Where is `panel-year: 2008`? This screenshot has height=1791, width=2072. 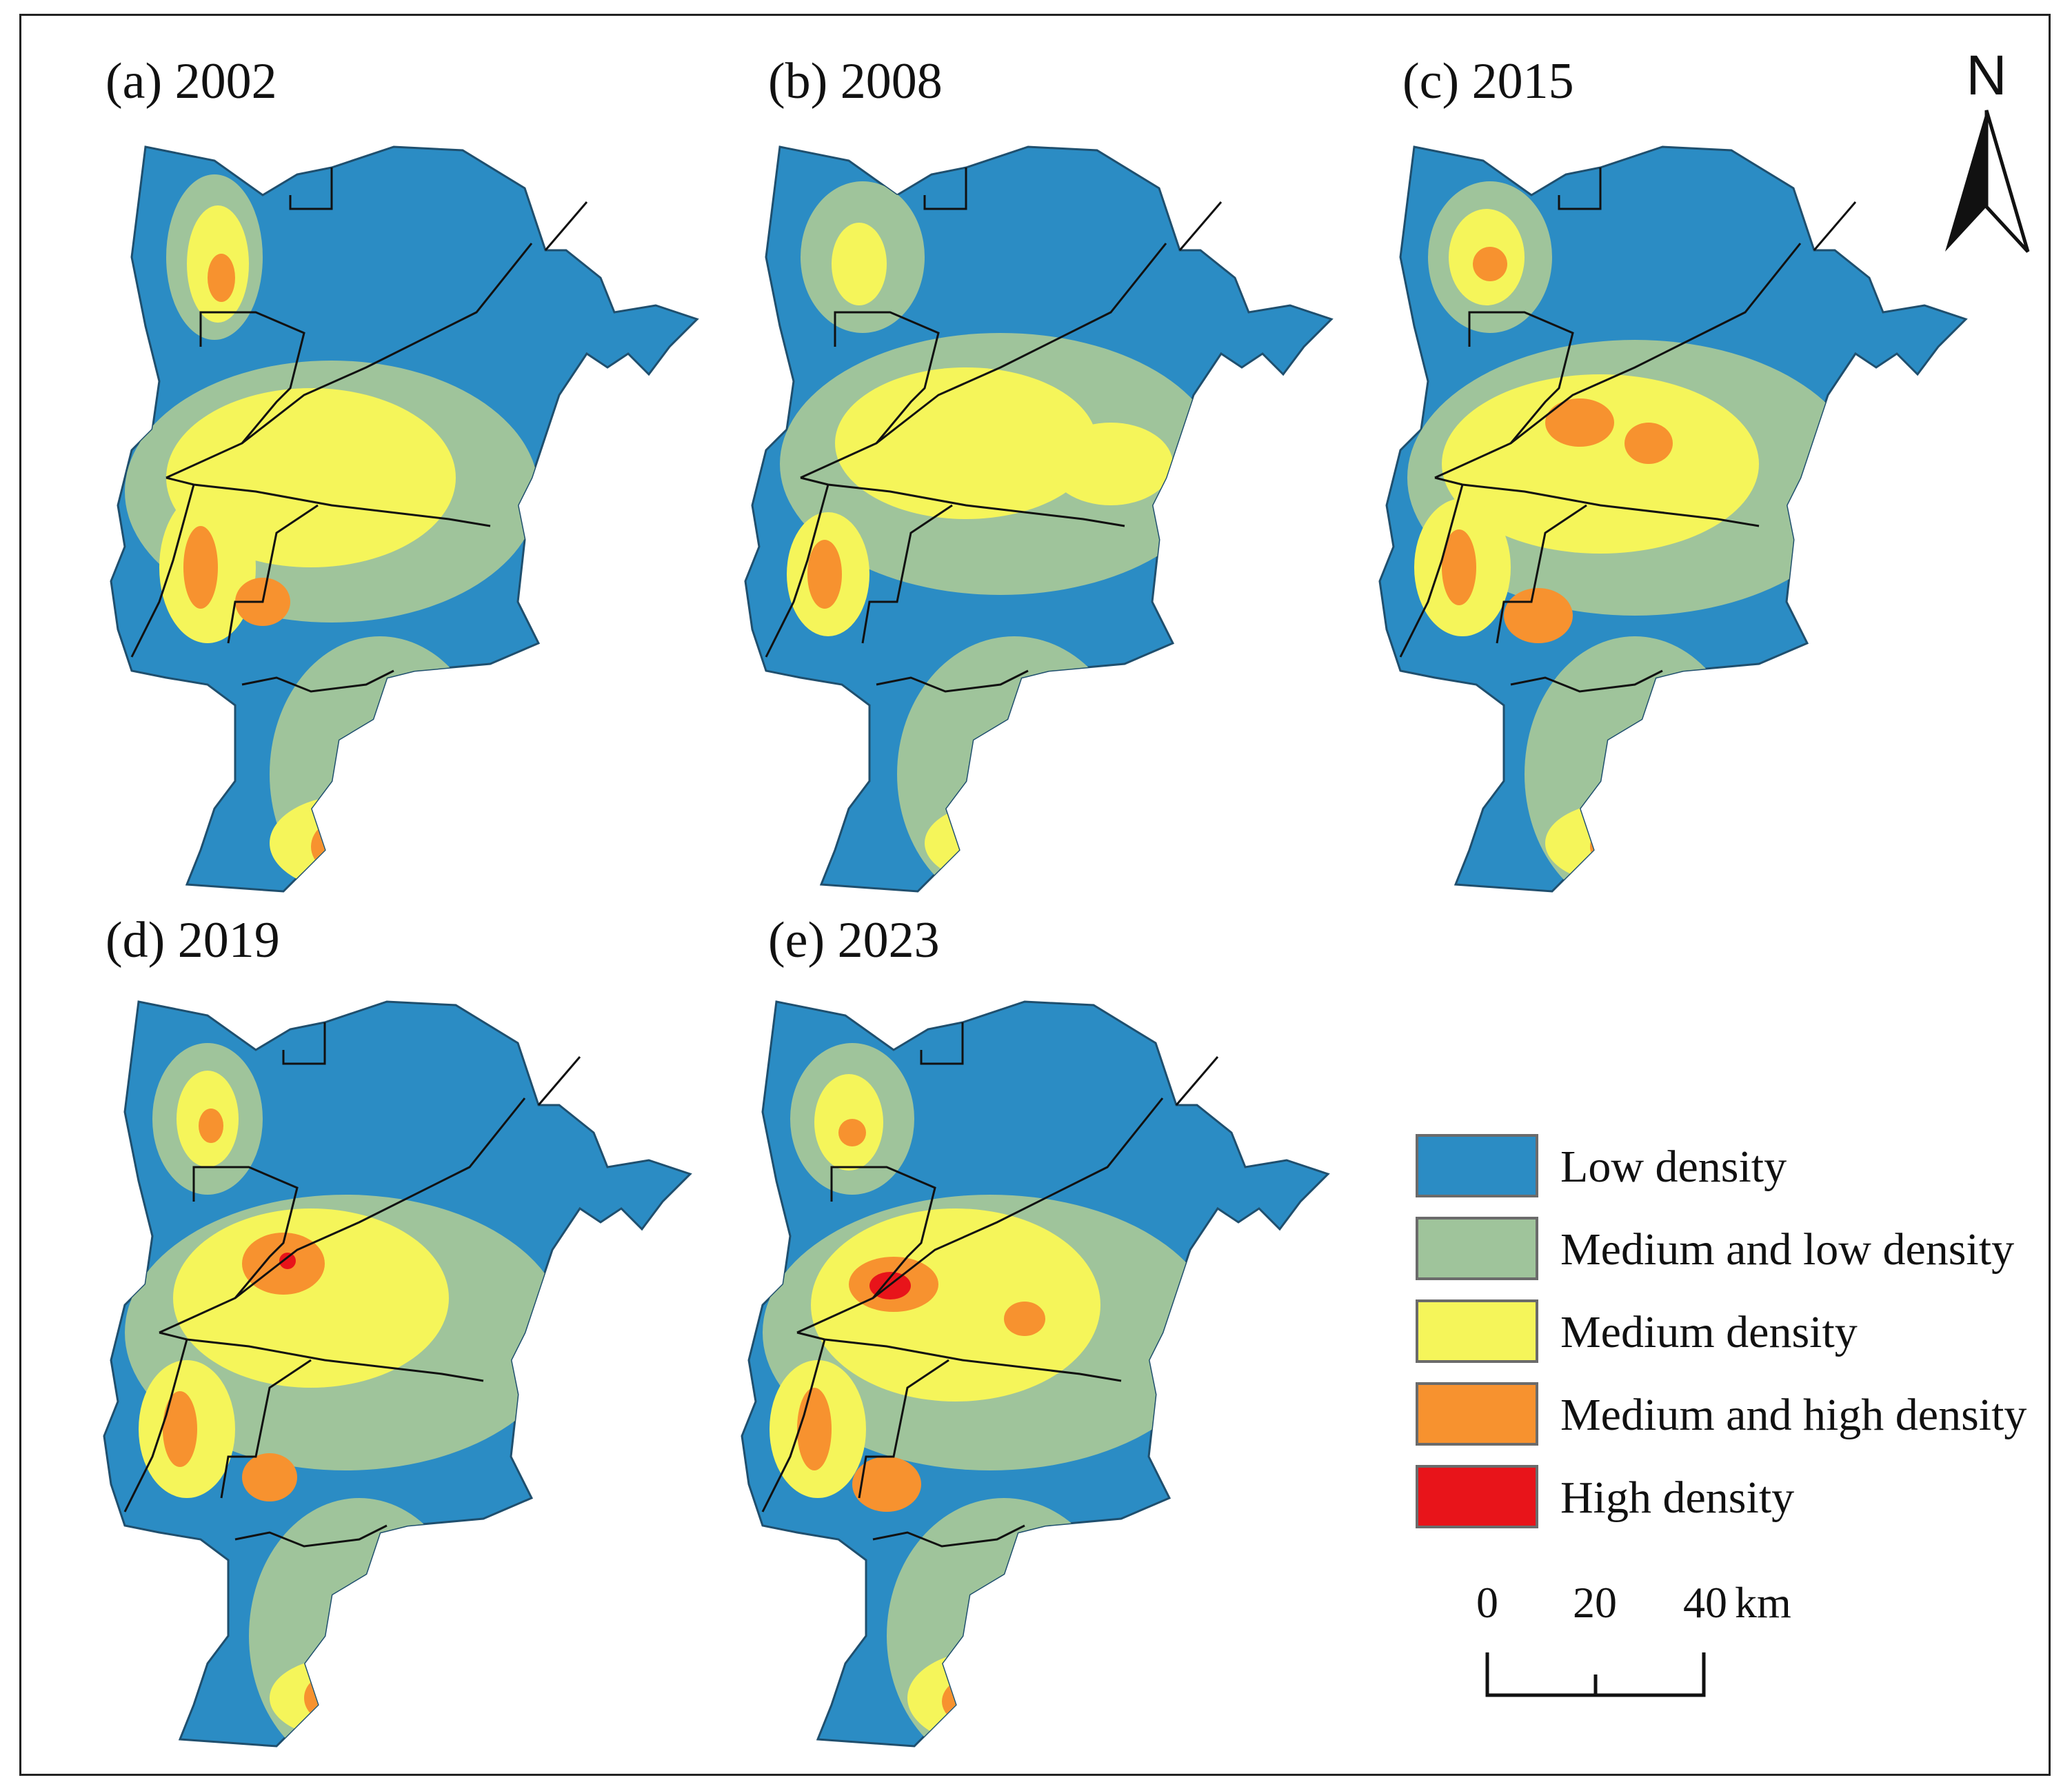
panel-year: 2008 is located at coordinates (891, 81).